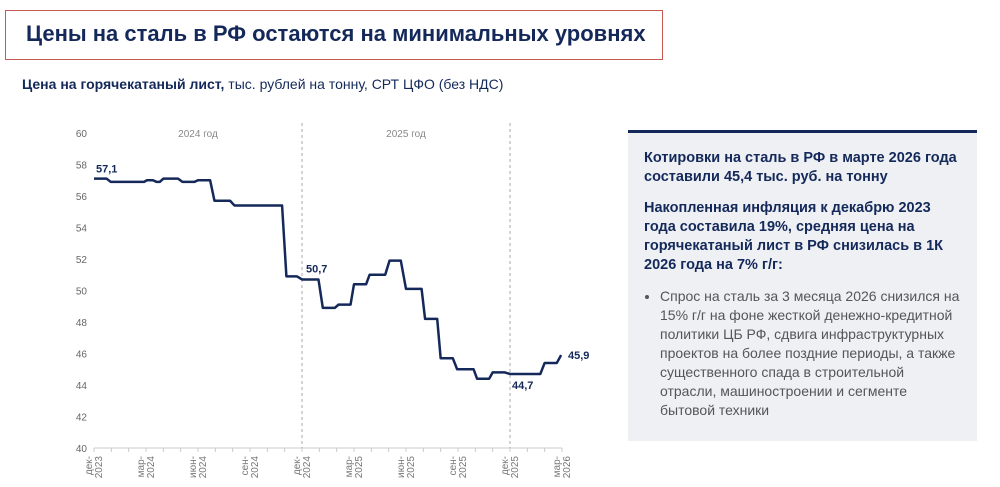 Image resolution: width=1000 pixels, height=487 pixels. What do you see at coordinates (562, 467) in the screenshot?
I see `x-tick-label: мар-2026` at bounding box center [562, 467].